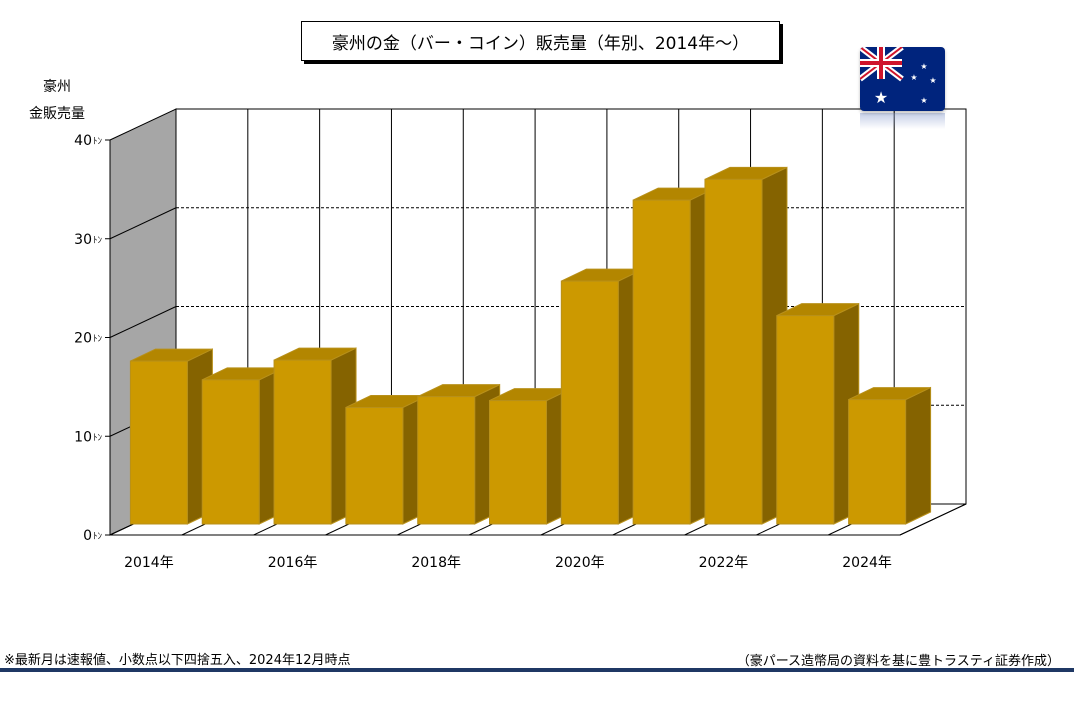 This screenshot has width=1074, height=707. What do you see at coordinates (87, 536) in the screenshot?
I see `y-tick-label: 0` at bounding box center [87, 536].